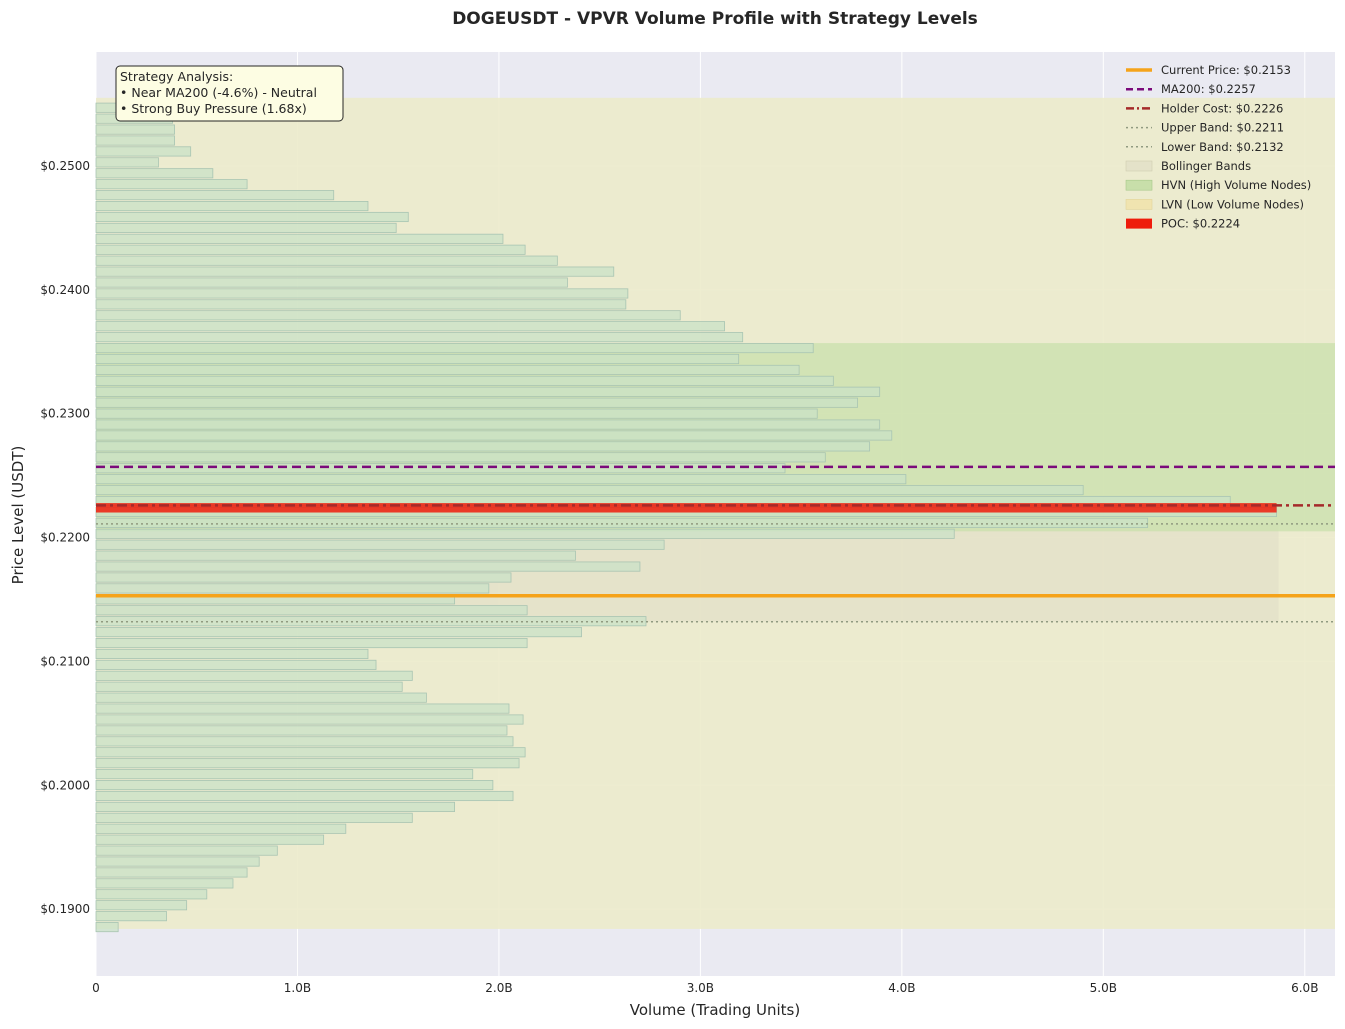 Image resolution: width=1345 pixels, height=1029 pixels. What do you see at coordinates (1139, 166) in the screenshot?
I see `legend-swatch-bollinger` at bounding box center [1139, 166].